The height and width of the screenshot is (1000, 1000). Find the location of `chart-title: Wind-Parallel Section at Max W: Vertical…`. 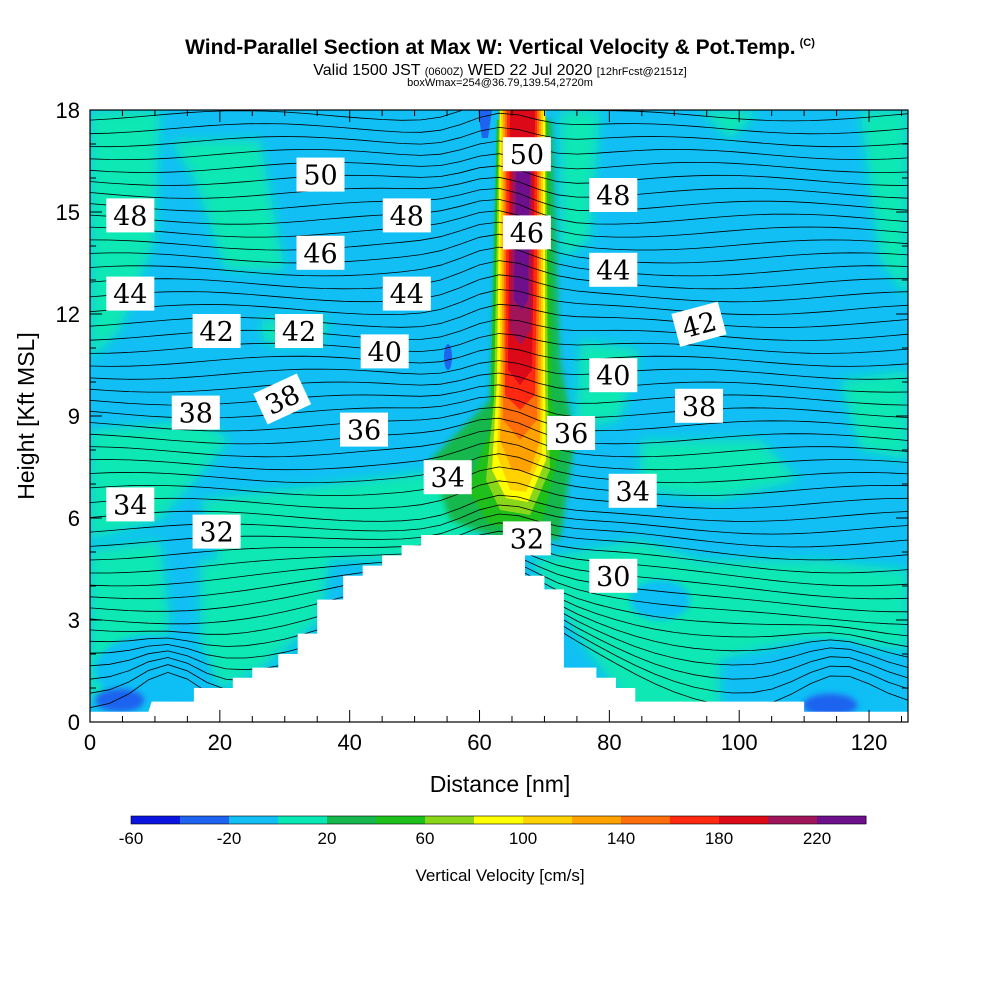

chart-title: Wind-Parallel Section at Max W: Vertical… is located at coordinates (500, 48).